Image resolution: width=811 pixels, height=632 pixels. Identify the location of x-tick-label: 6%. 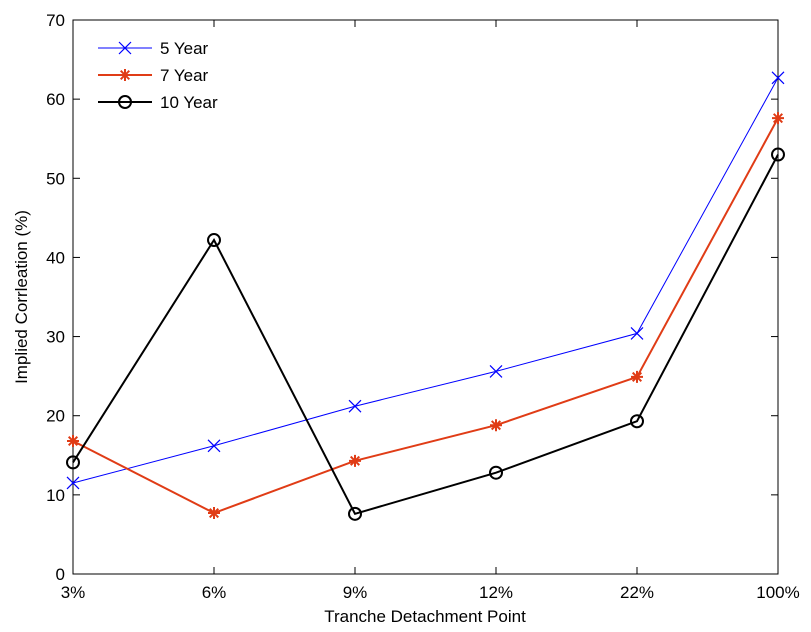
(214, 592).